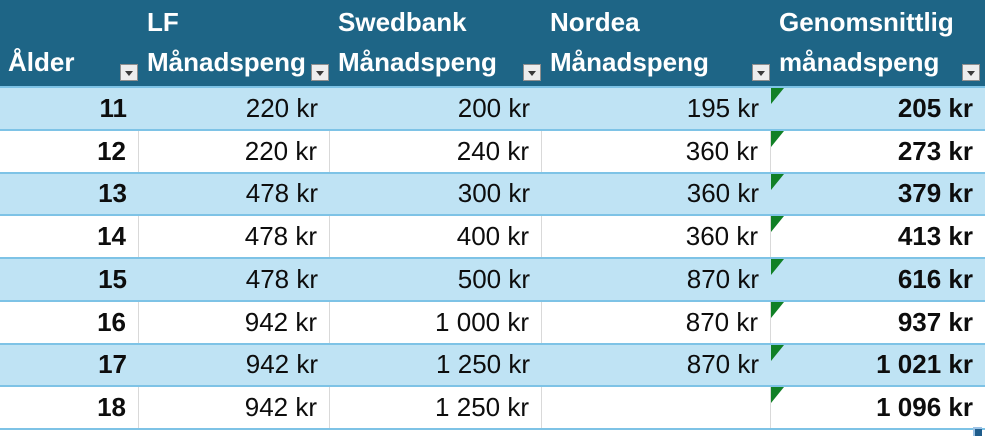 Image resolution: width=985 pixels, height=439 pixels. I want to click on cell-average-value: 1 021 kr, so click(924, 364).